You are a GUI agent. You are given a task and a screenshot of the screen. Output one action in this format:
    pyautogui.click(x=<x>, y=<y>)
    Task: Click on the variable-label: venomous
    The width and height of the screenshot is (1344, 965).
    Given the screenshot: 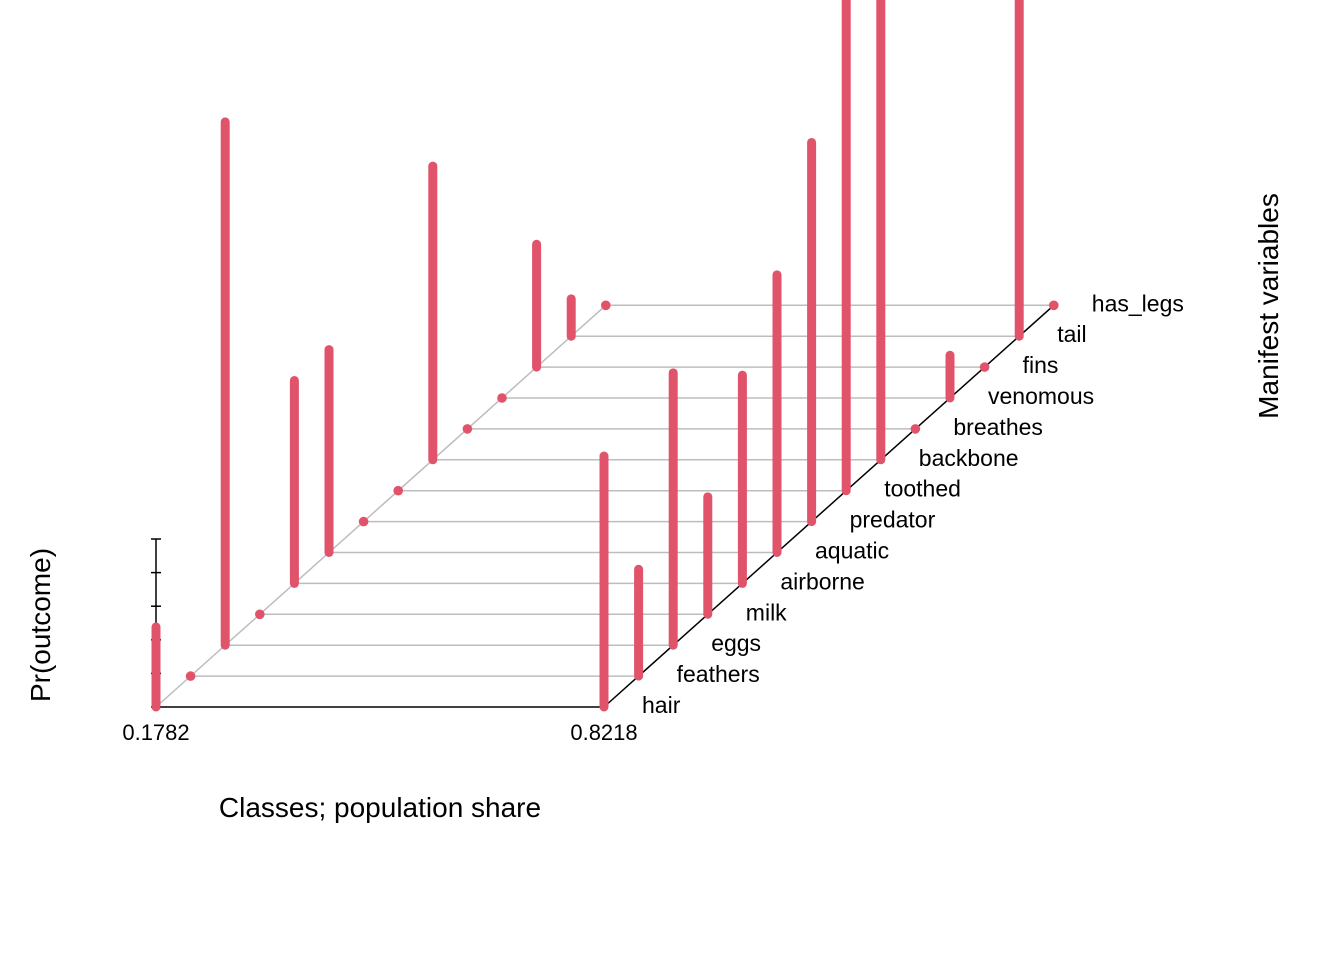 What is the action you would take?
    pyautogui.click(x=1041, y=396)
    